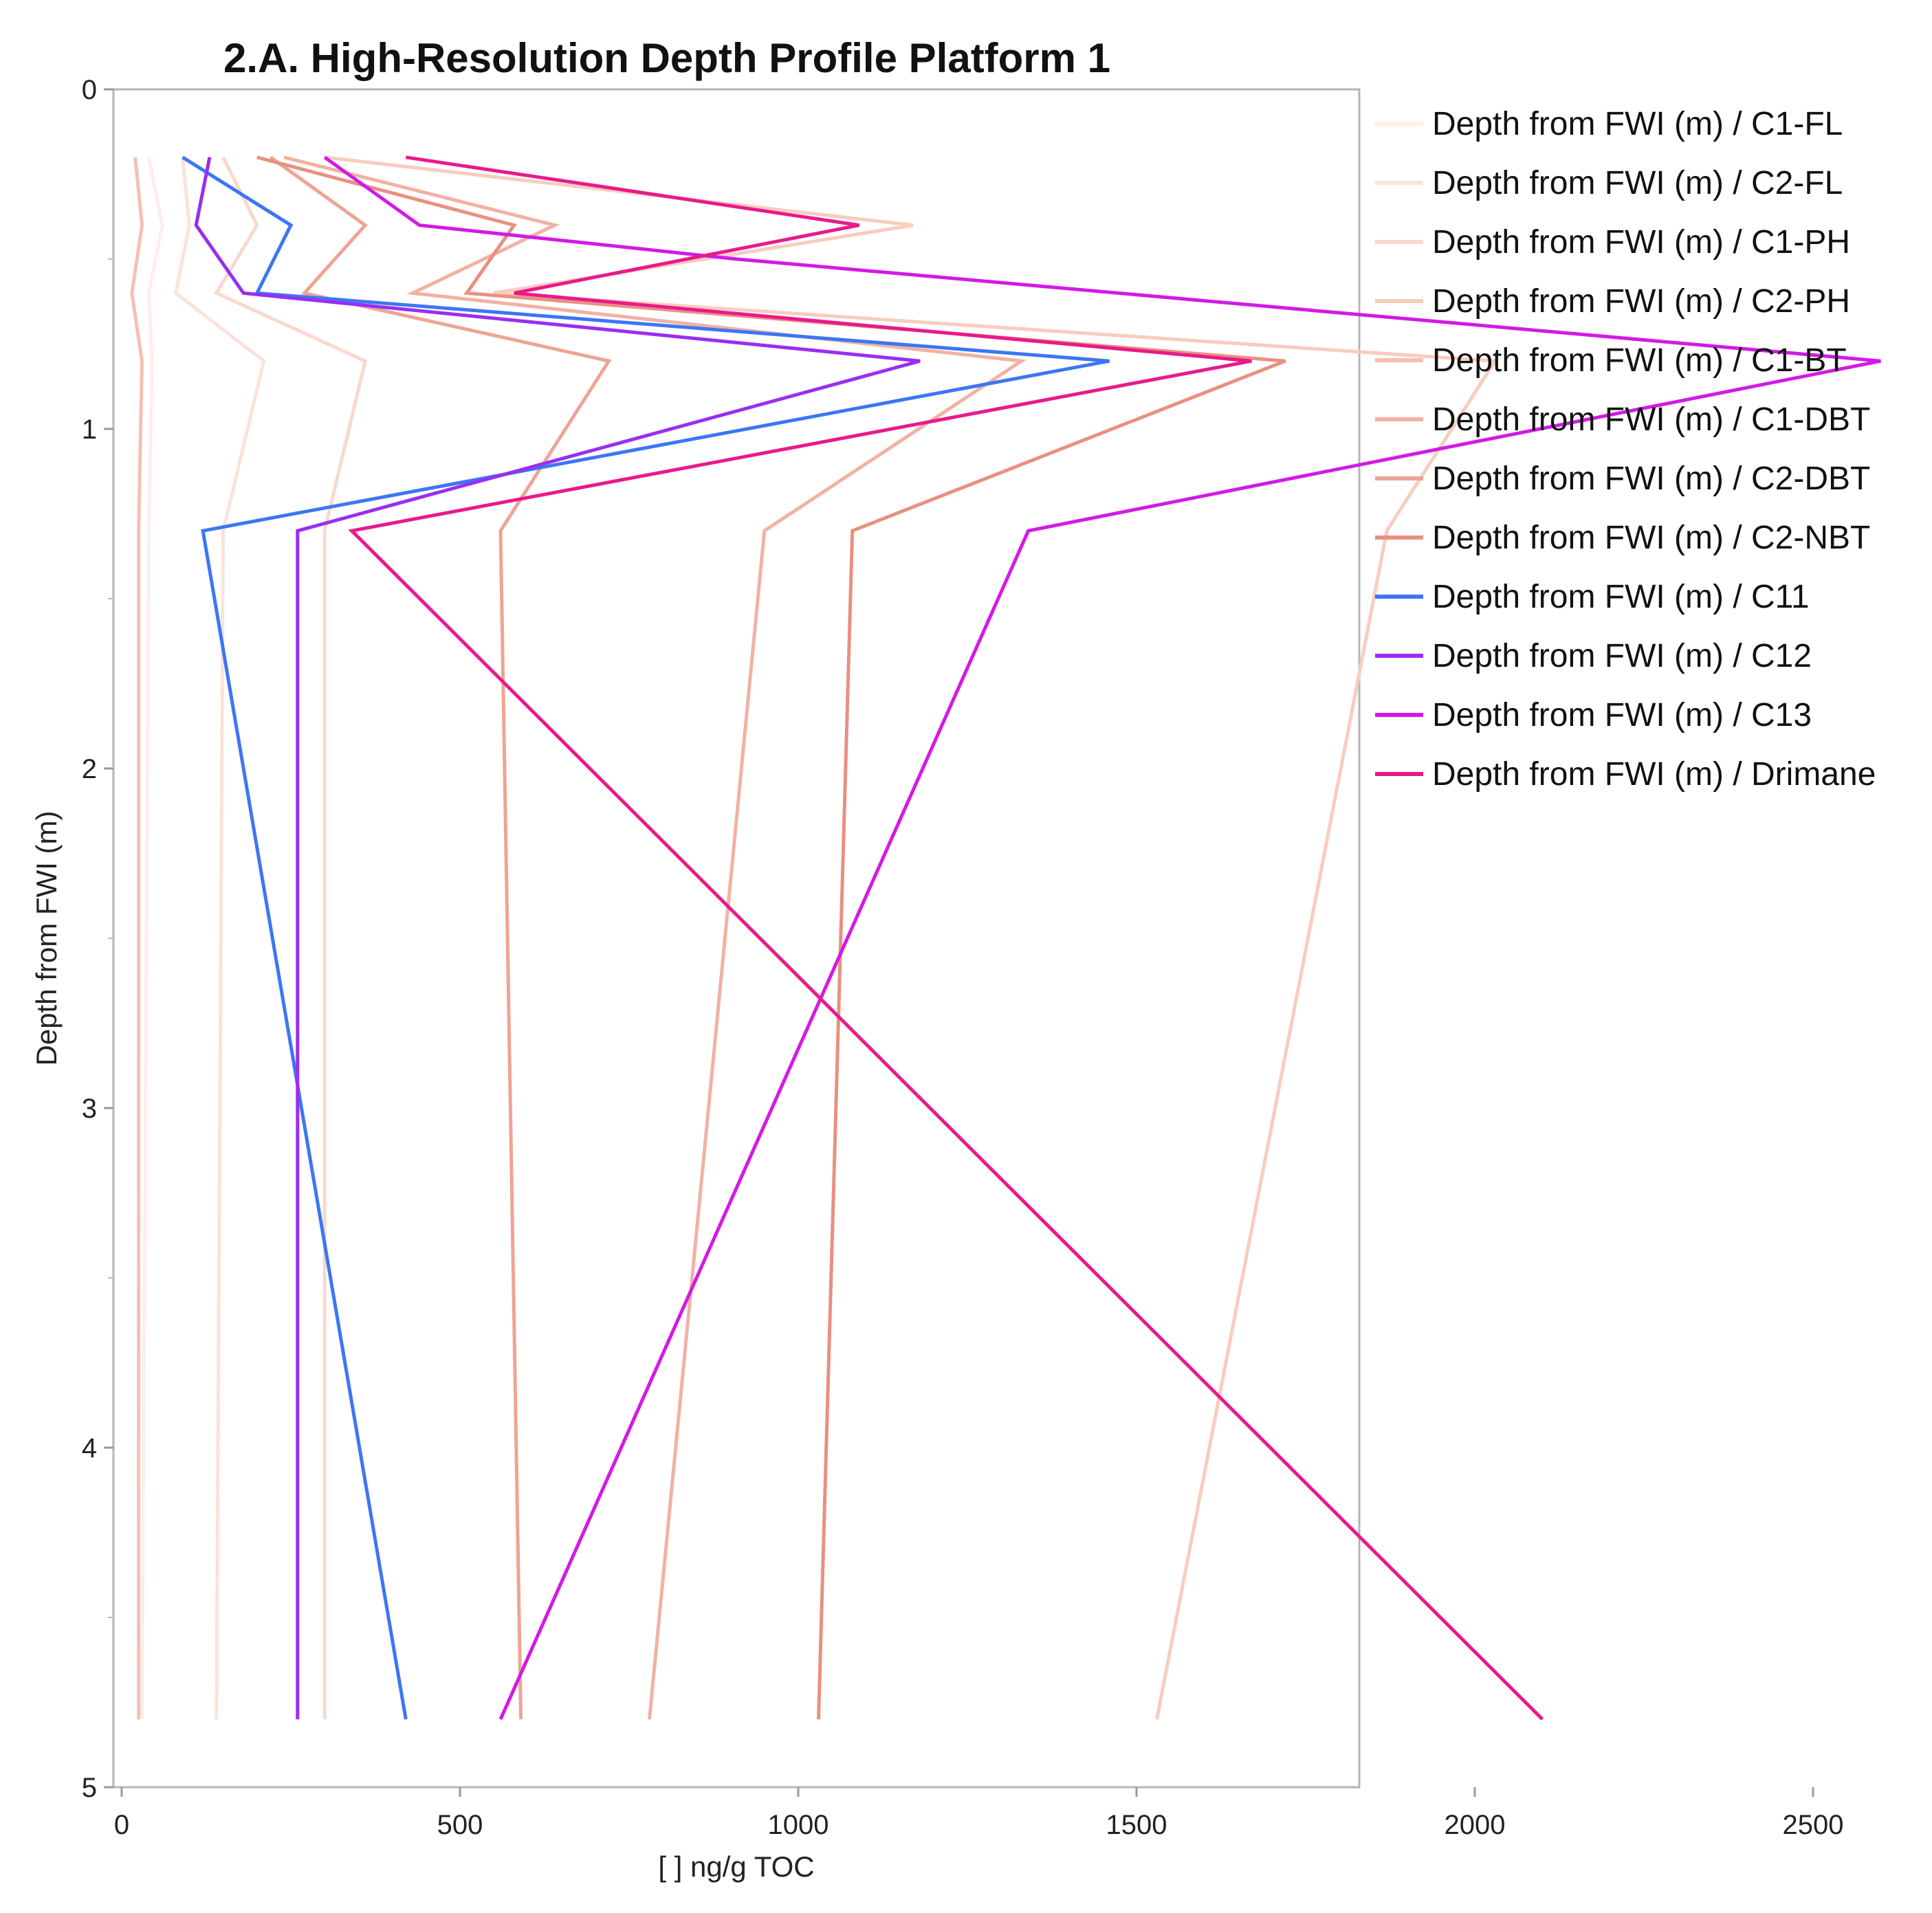 The image size is (1932, 1913). I want to click on legend-label: Depth from FWI (m) / C1-DBT, so click(1651, 420).